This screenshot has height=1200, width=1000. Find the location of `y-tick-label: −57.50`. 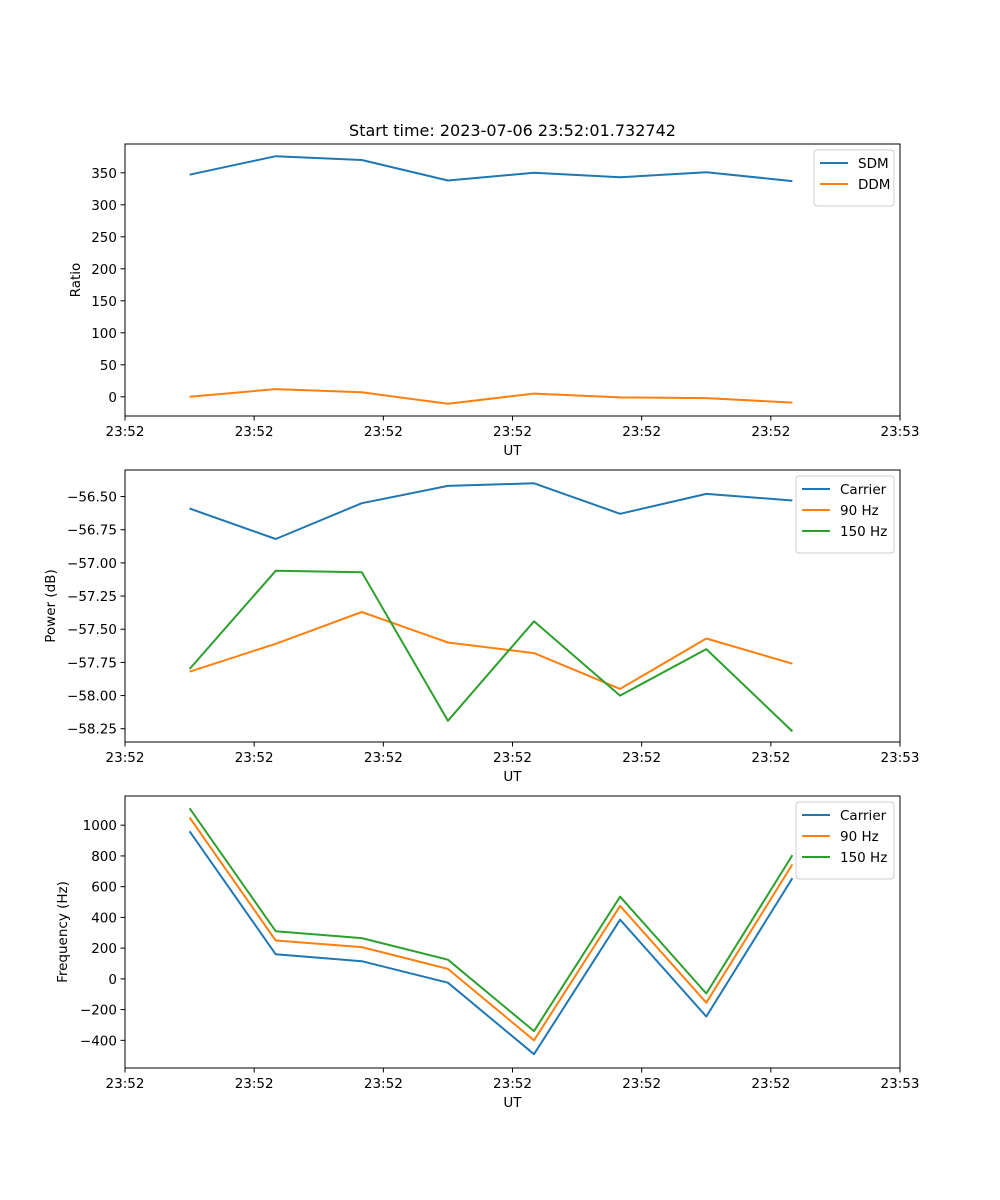

y-tick-label: −57.50 is located at coordinates (92, 630).